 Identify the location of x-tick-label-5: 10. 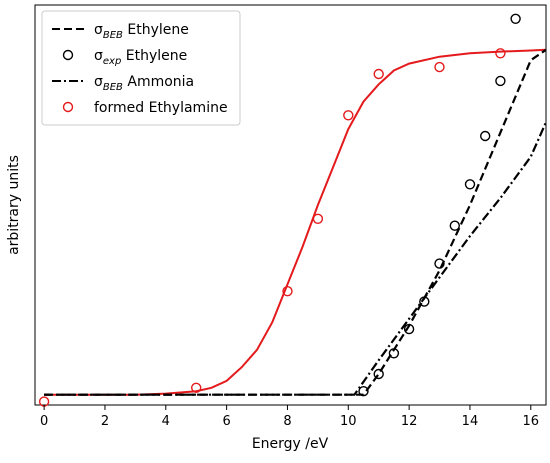
(348, 421).